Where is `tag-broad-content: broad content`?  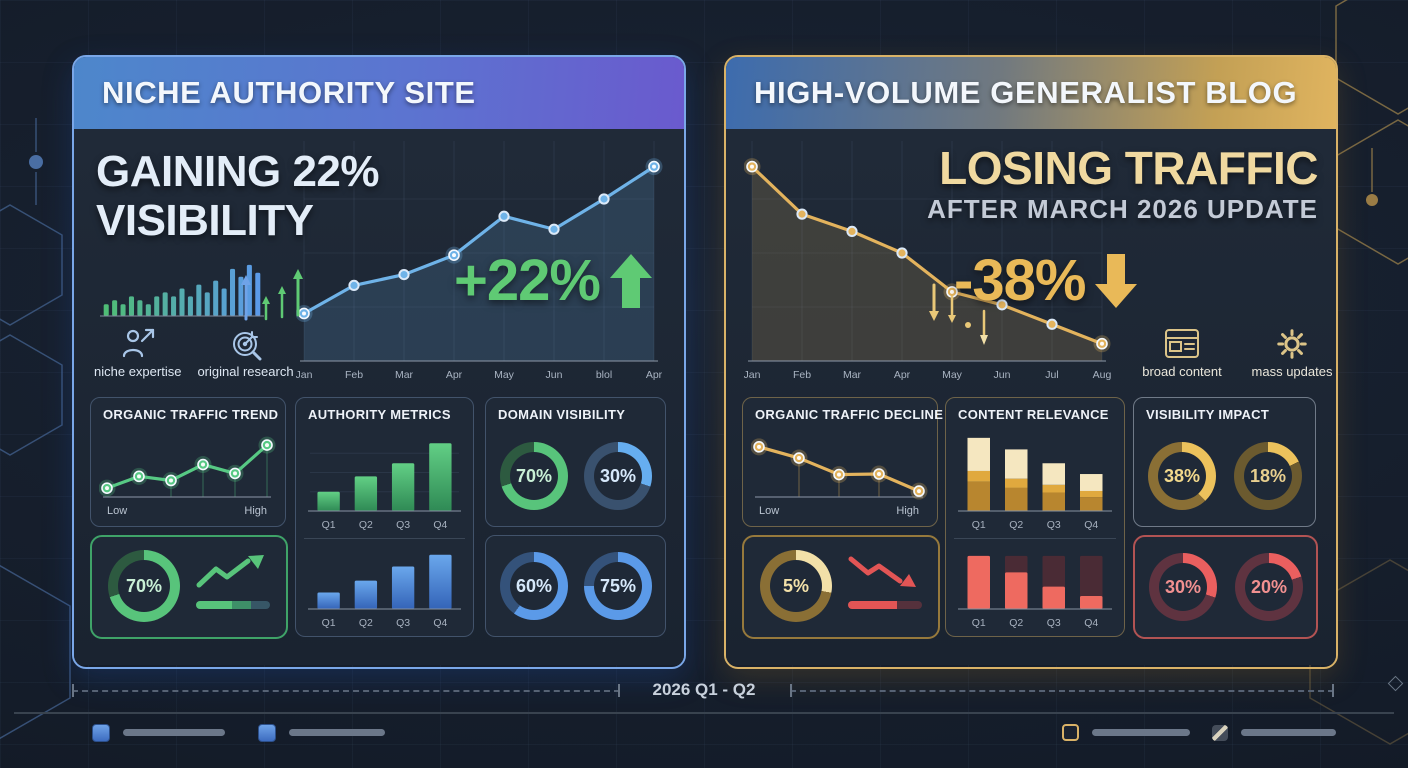 tag-broad-content: broad content is located at coordinates (1182, 353).